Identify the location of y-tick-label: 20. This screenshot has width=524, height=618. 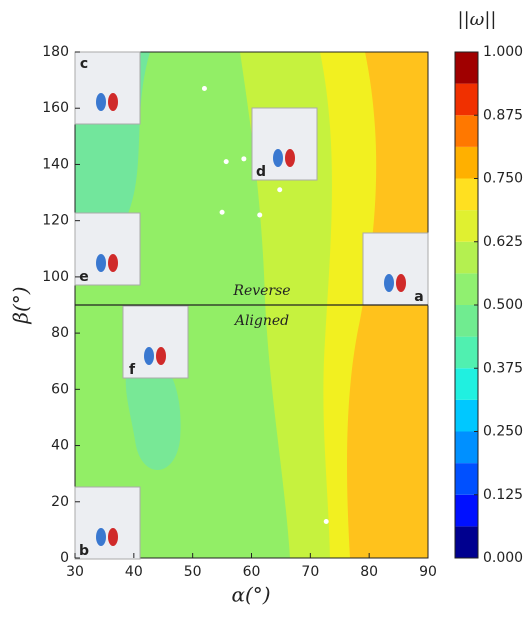
(60, 502).